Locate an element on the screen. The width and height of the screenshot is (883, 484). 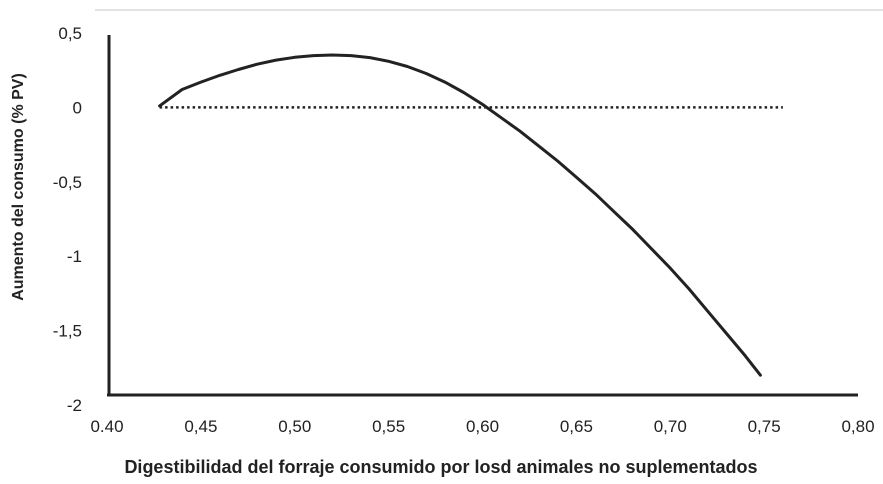
y-tick-label: -2 is located at coordinates (74, 405).